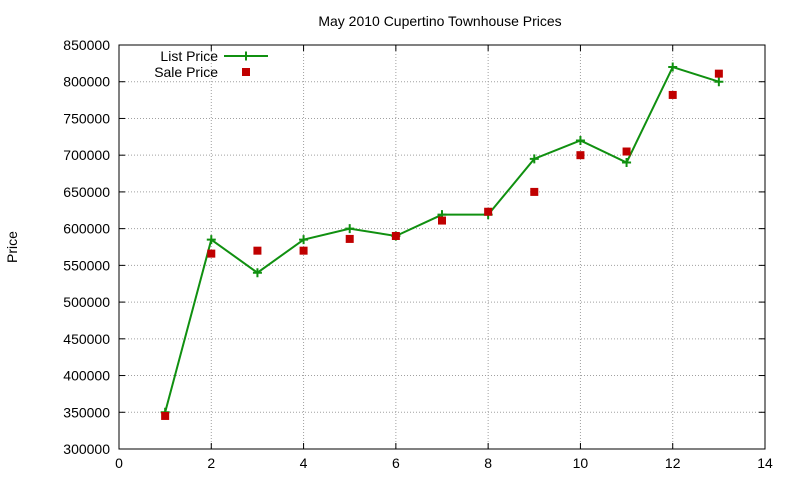 This screenshot has width=800, height=480. Describe the element at coordinates (86, 192) in the screenshot. I see `y-tick-label: 650000` at that location.